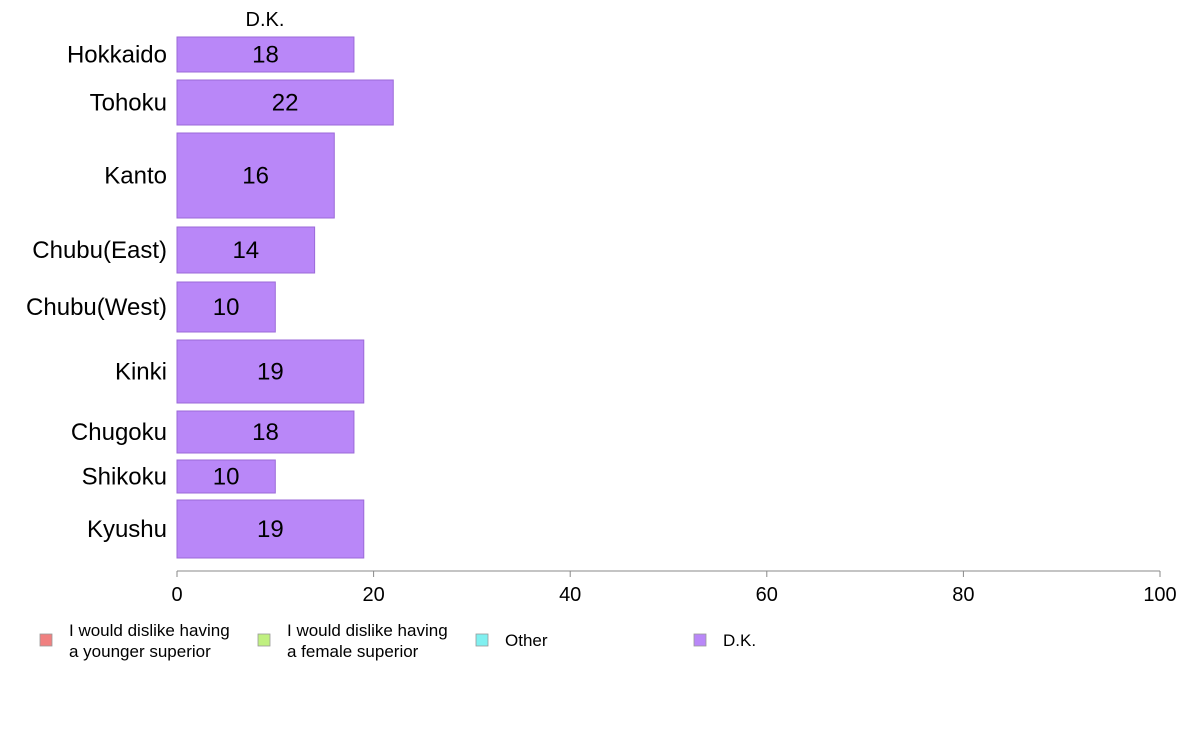  Describe the element at coordinates (1159, 595) in the screenshot. I see `x-tick-label: 100` at that location.